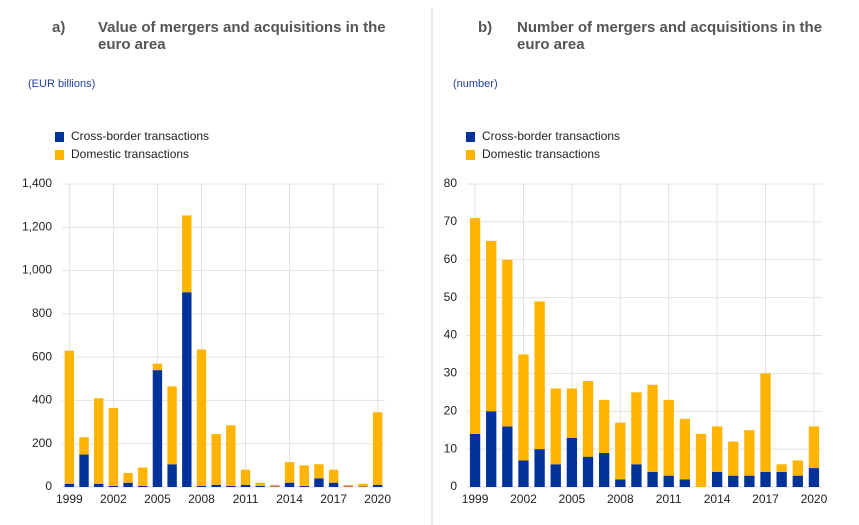 The width and height of the screenshot is (859, 525). What do you see at coordinates (451, 297) in the screenshot?
I see `y-tick-label: 50` at bounding box center [451, 297].